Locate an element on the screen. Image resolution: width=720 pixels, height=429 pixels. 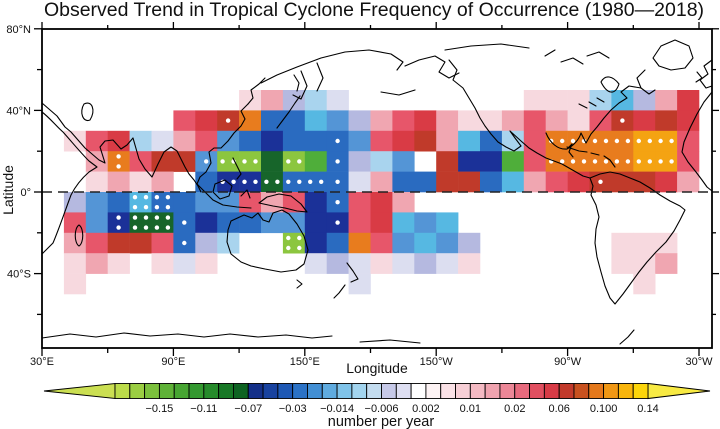
y-tick-label: 80°N is located at coordinates (18, 30).